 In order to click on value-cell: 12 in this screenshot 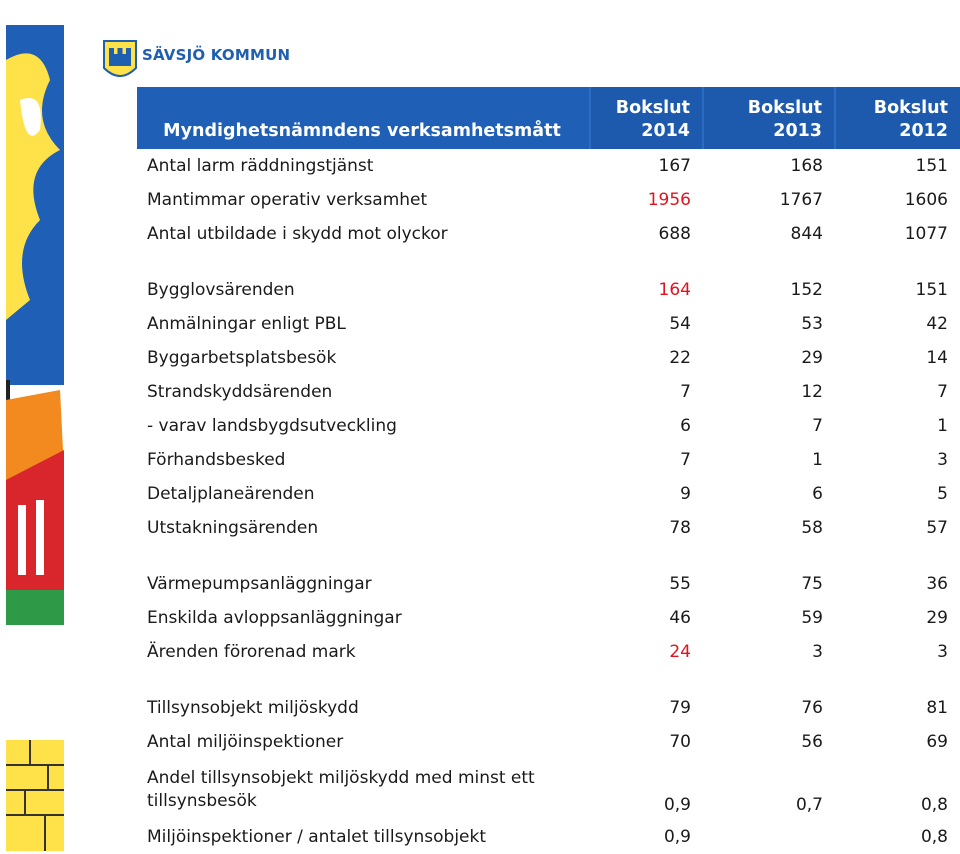, I will do `click(812, 391)`.